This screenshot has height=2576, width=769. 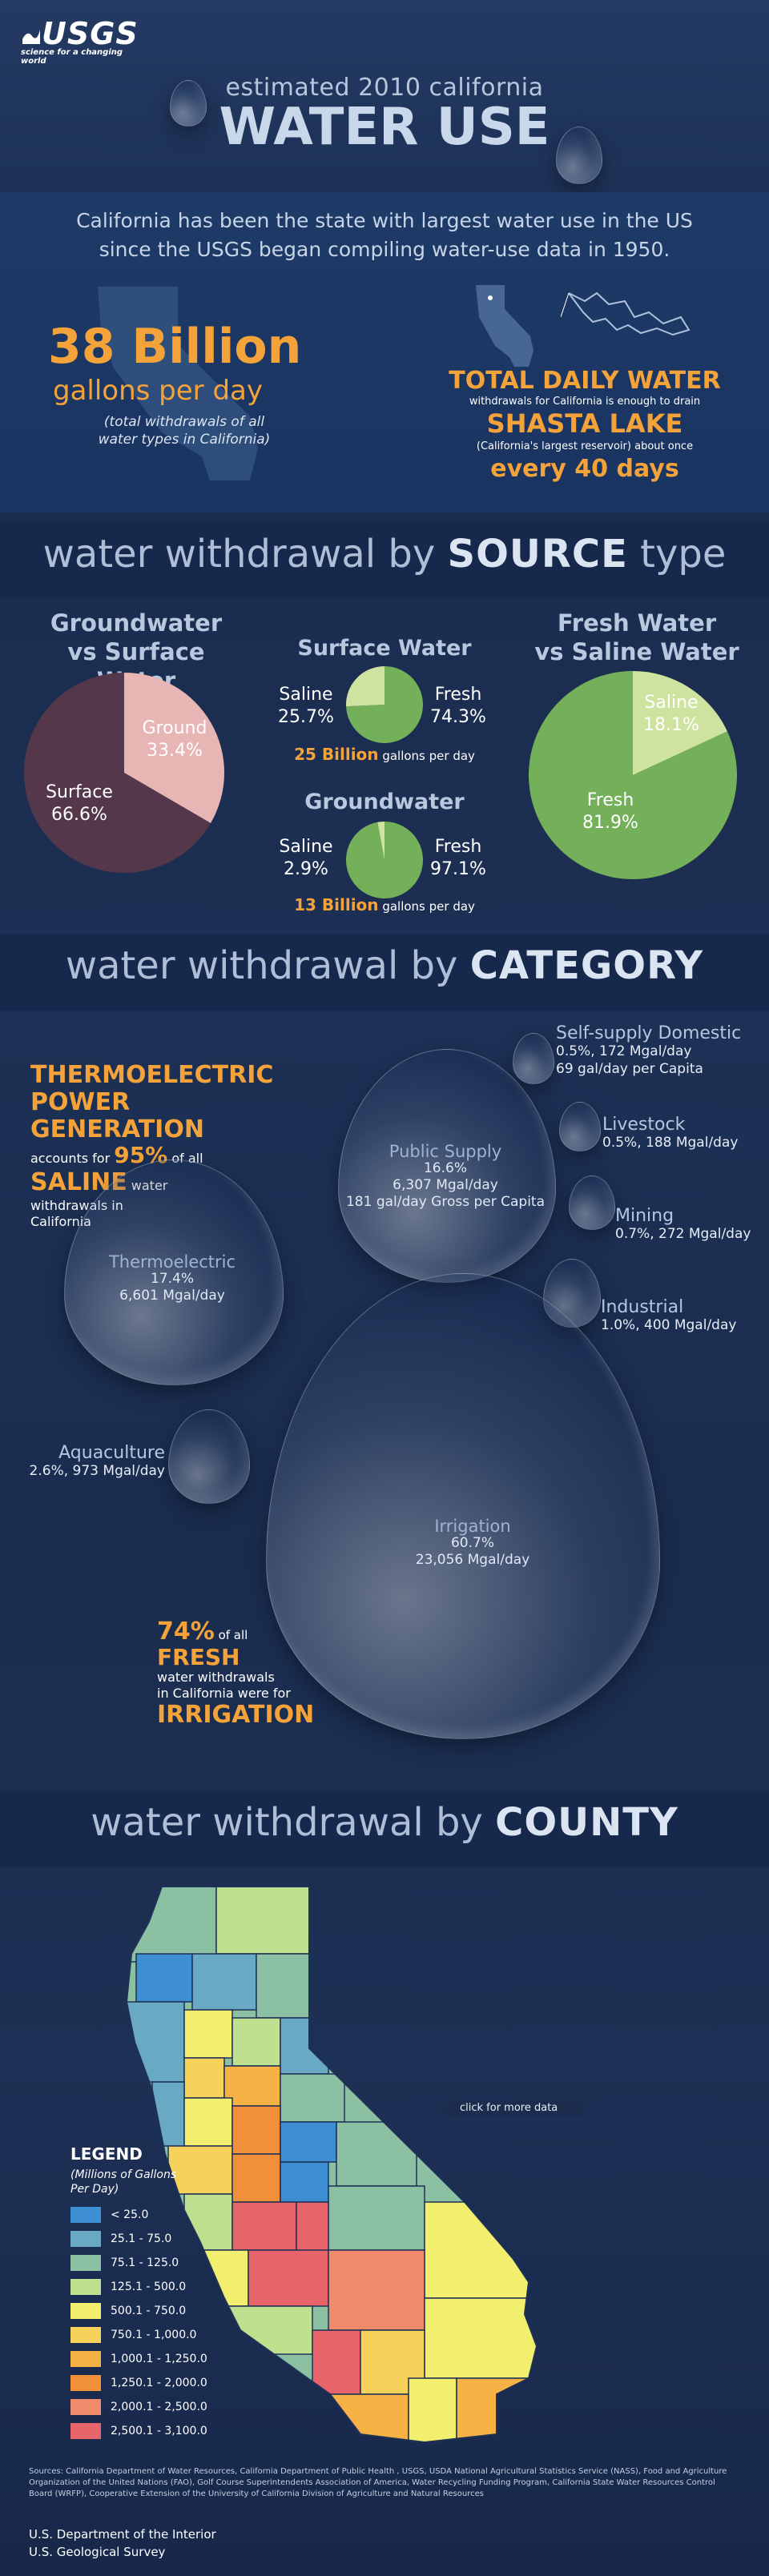 I want to click on irrigation-callout-fresh: FRESH, so click(x=199, y=1657).